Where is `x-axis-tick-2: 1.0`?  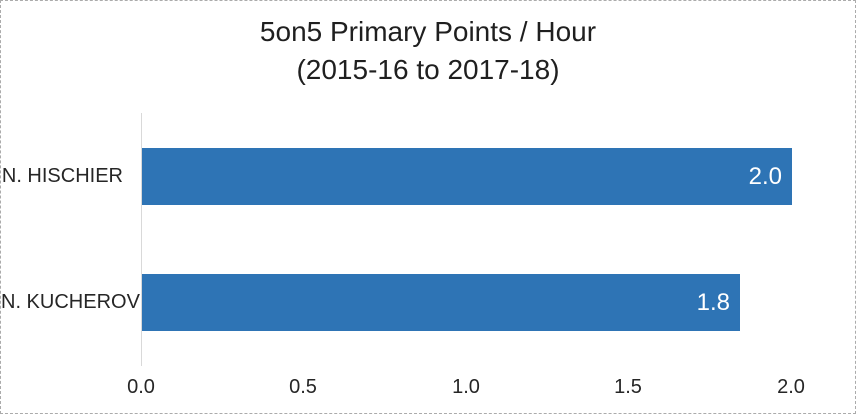
x-axis-tick-2: 1.0 is located at coordinates (466, 387).